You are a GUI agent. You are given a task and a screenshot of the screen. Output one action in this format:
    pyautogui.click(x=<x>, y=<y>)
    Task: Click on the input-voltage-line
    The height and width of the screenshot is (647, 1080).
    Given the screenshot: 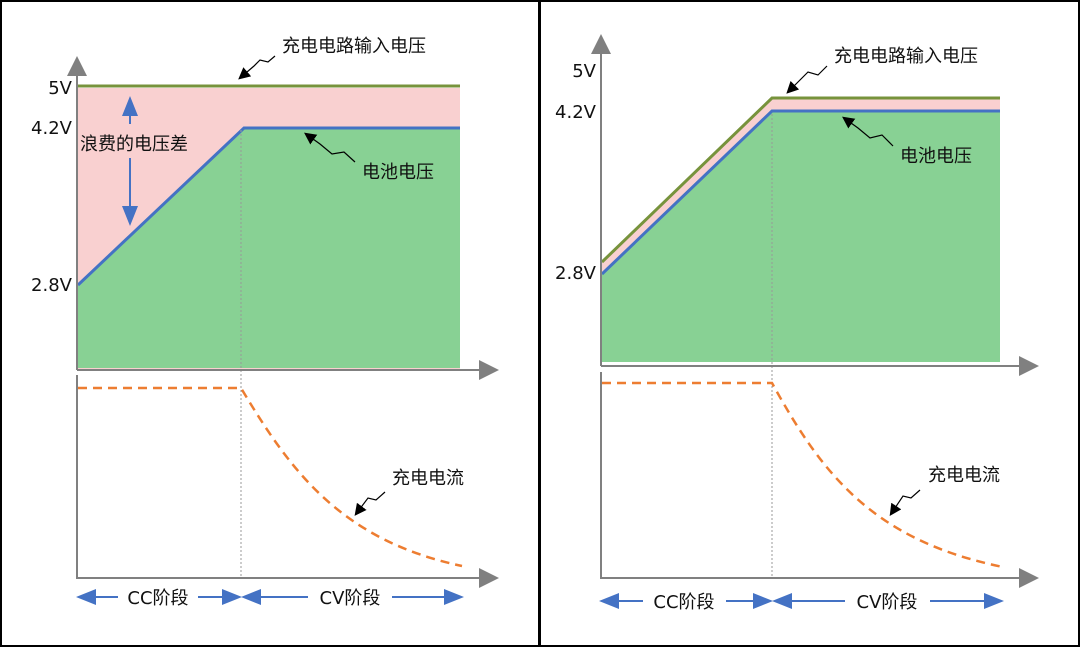 What is the action you would take?
    pyautogui.click(x=800, y=180)
    